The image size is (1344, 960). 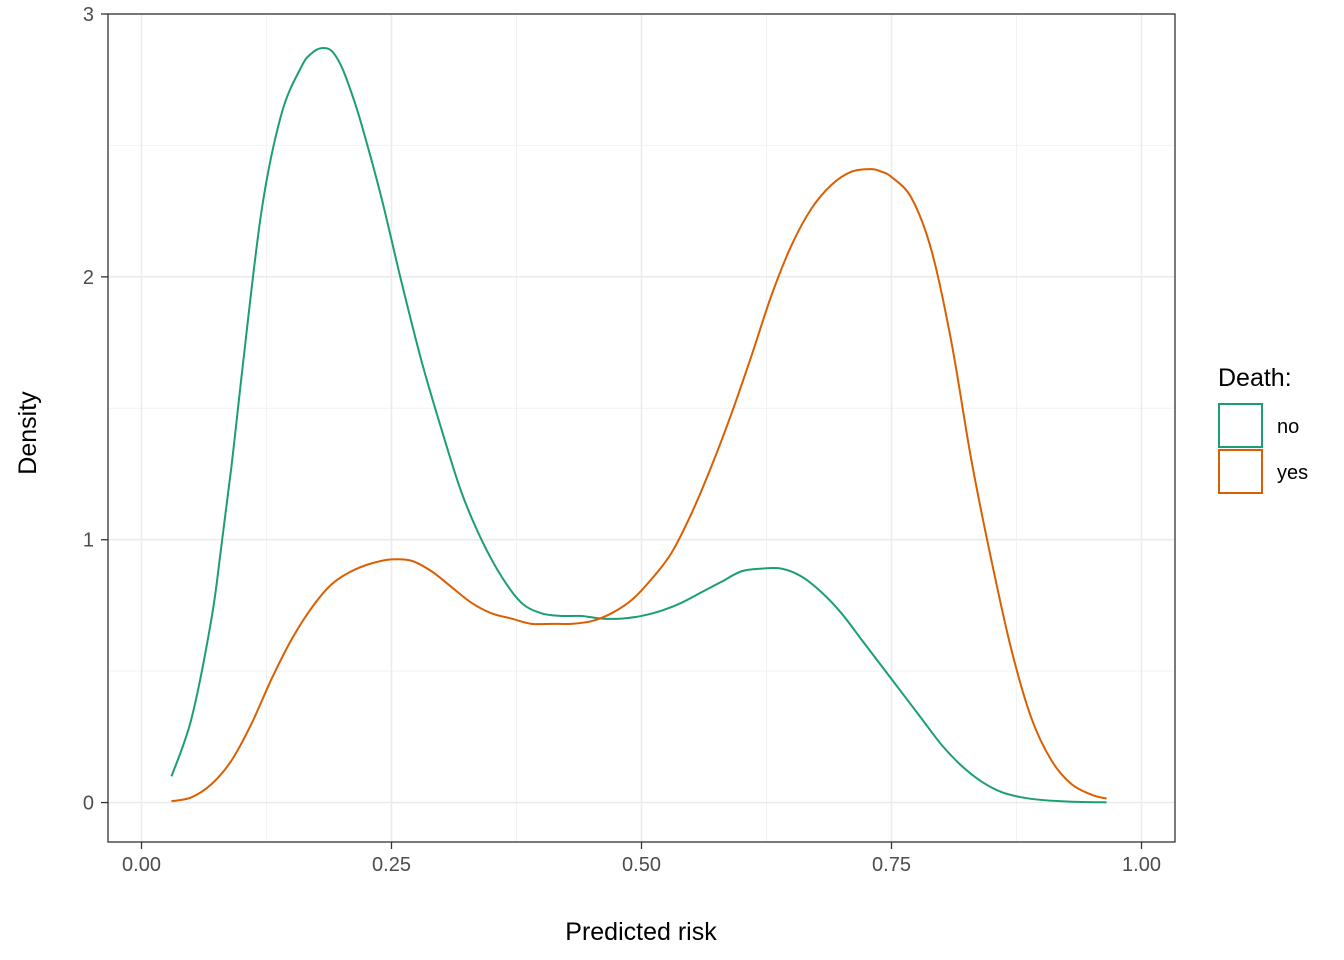 I want to click on x-axis-title: Predicted risk, so click(x=641, y=932).